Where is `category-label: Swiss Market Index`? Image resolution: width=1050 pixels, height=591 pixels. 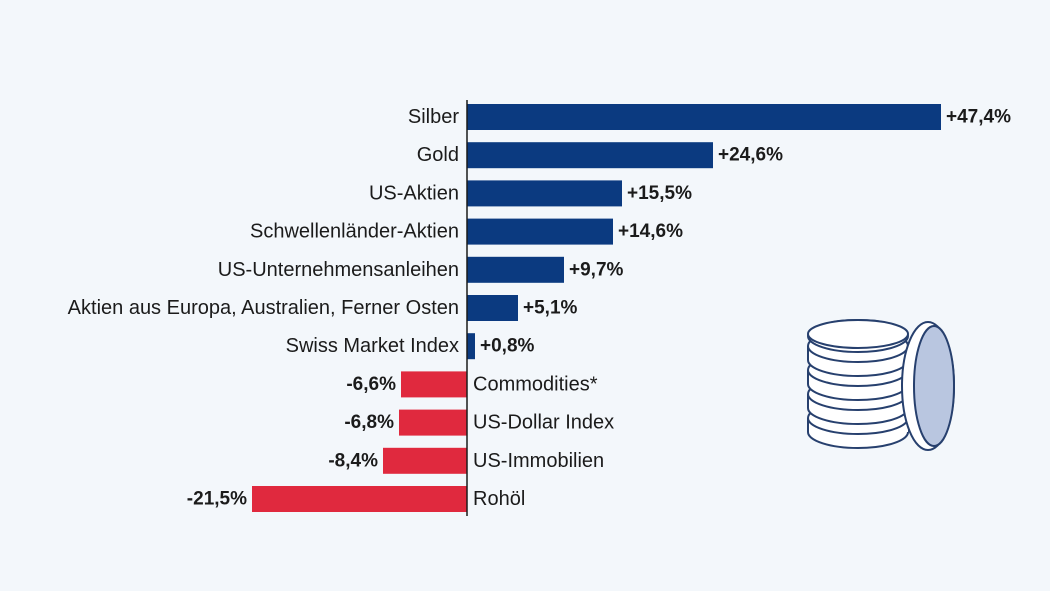
category-label: Swiss Market Index is located at coordinates (372, 346).